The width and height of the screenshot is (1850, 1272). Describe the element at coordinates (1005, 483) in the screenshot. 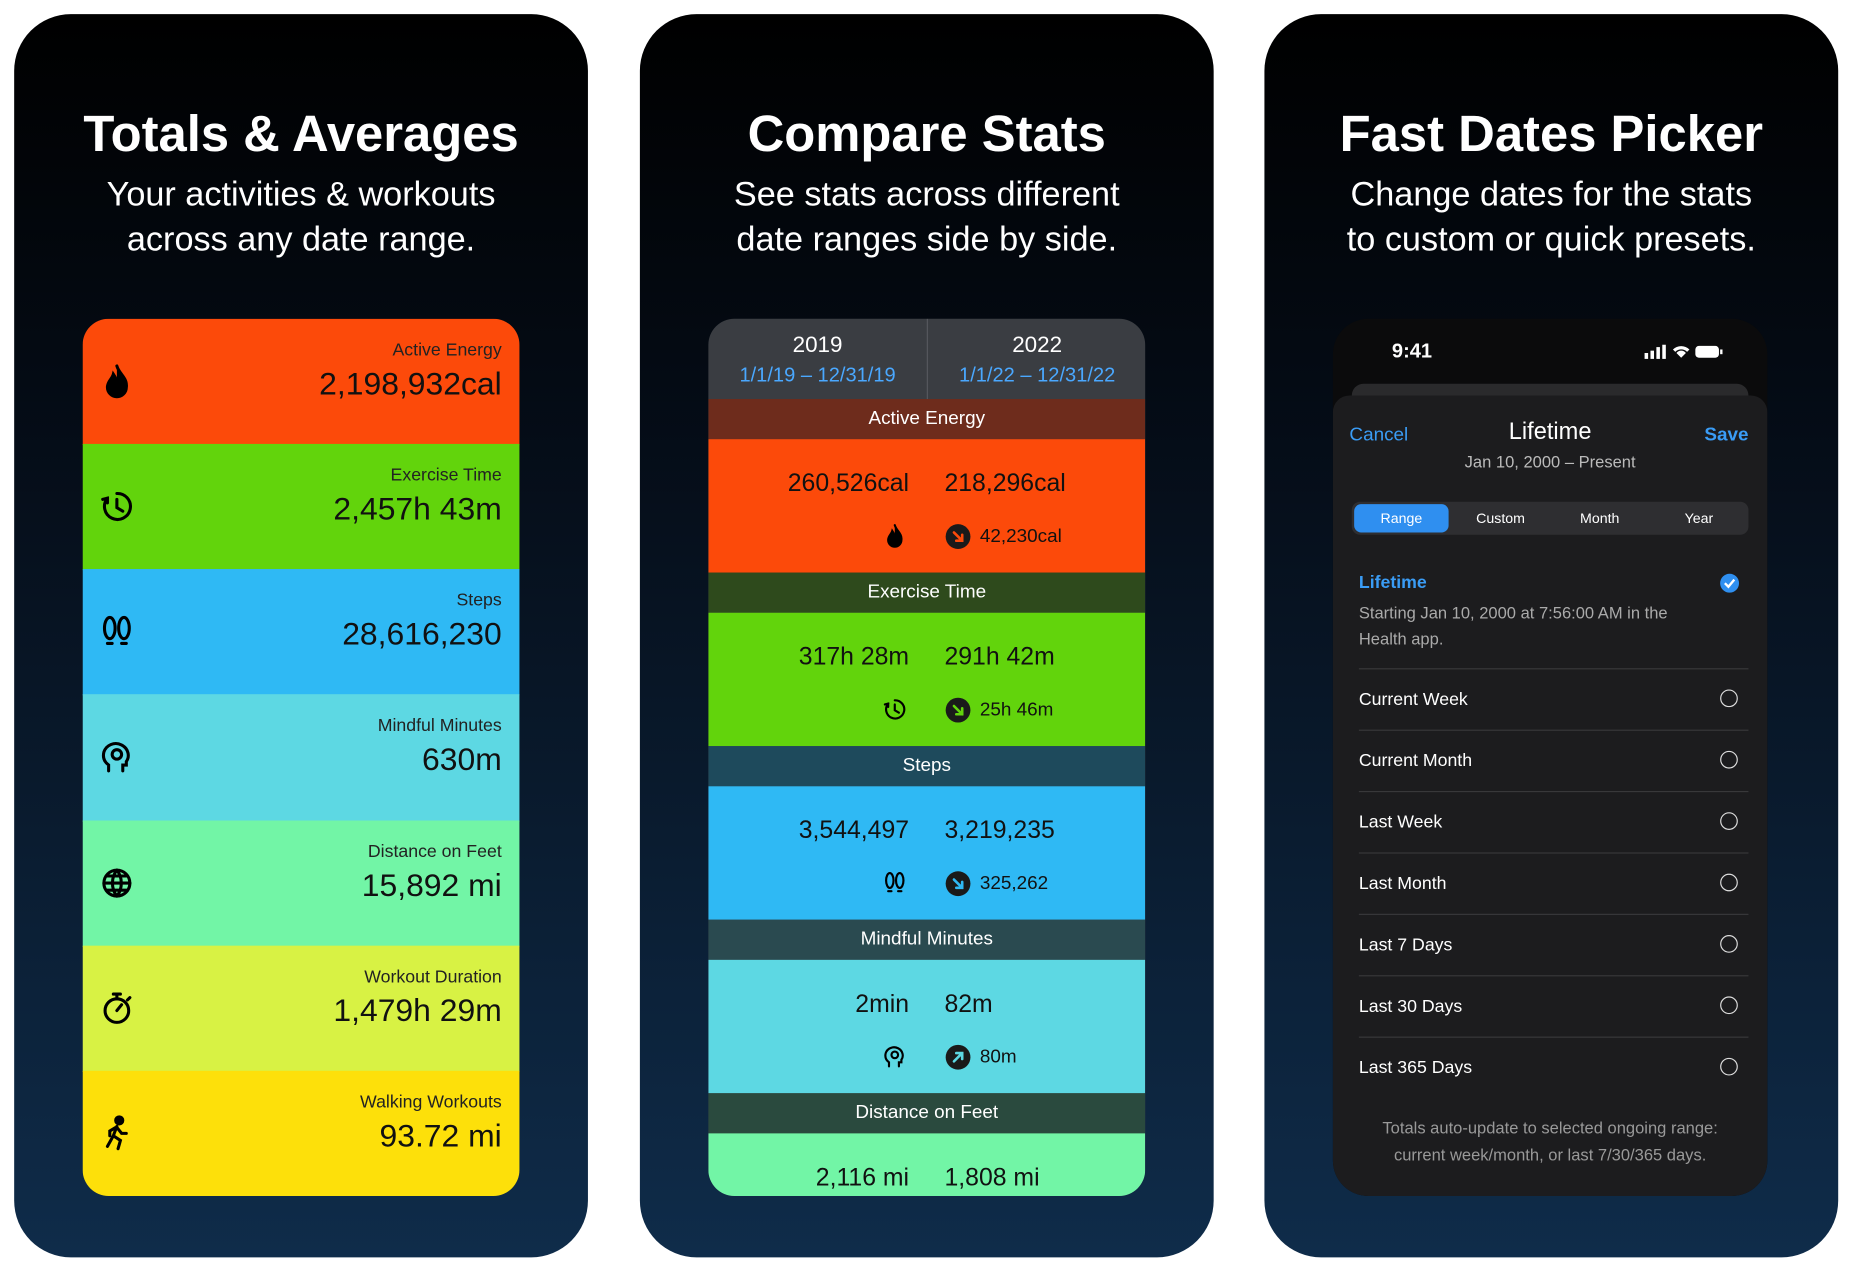

I see `section-value: 218,296cal` at that location.